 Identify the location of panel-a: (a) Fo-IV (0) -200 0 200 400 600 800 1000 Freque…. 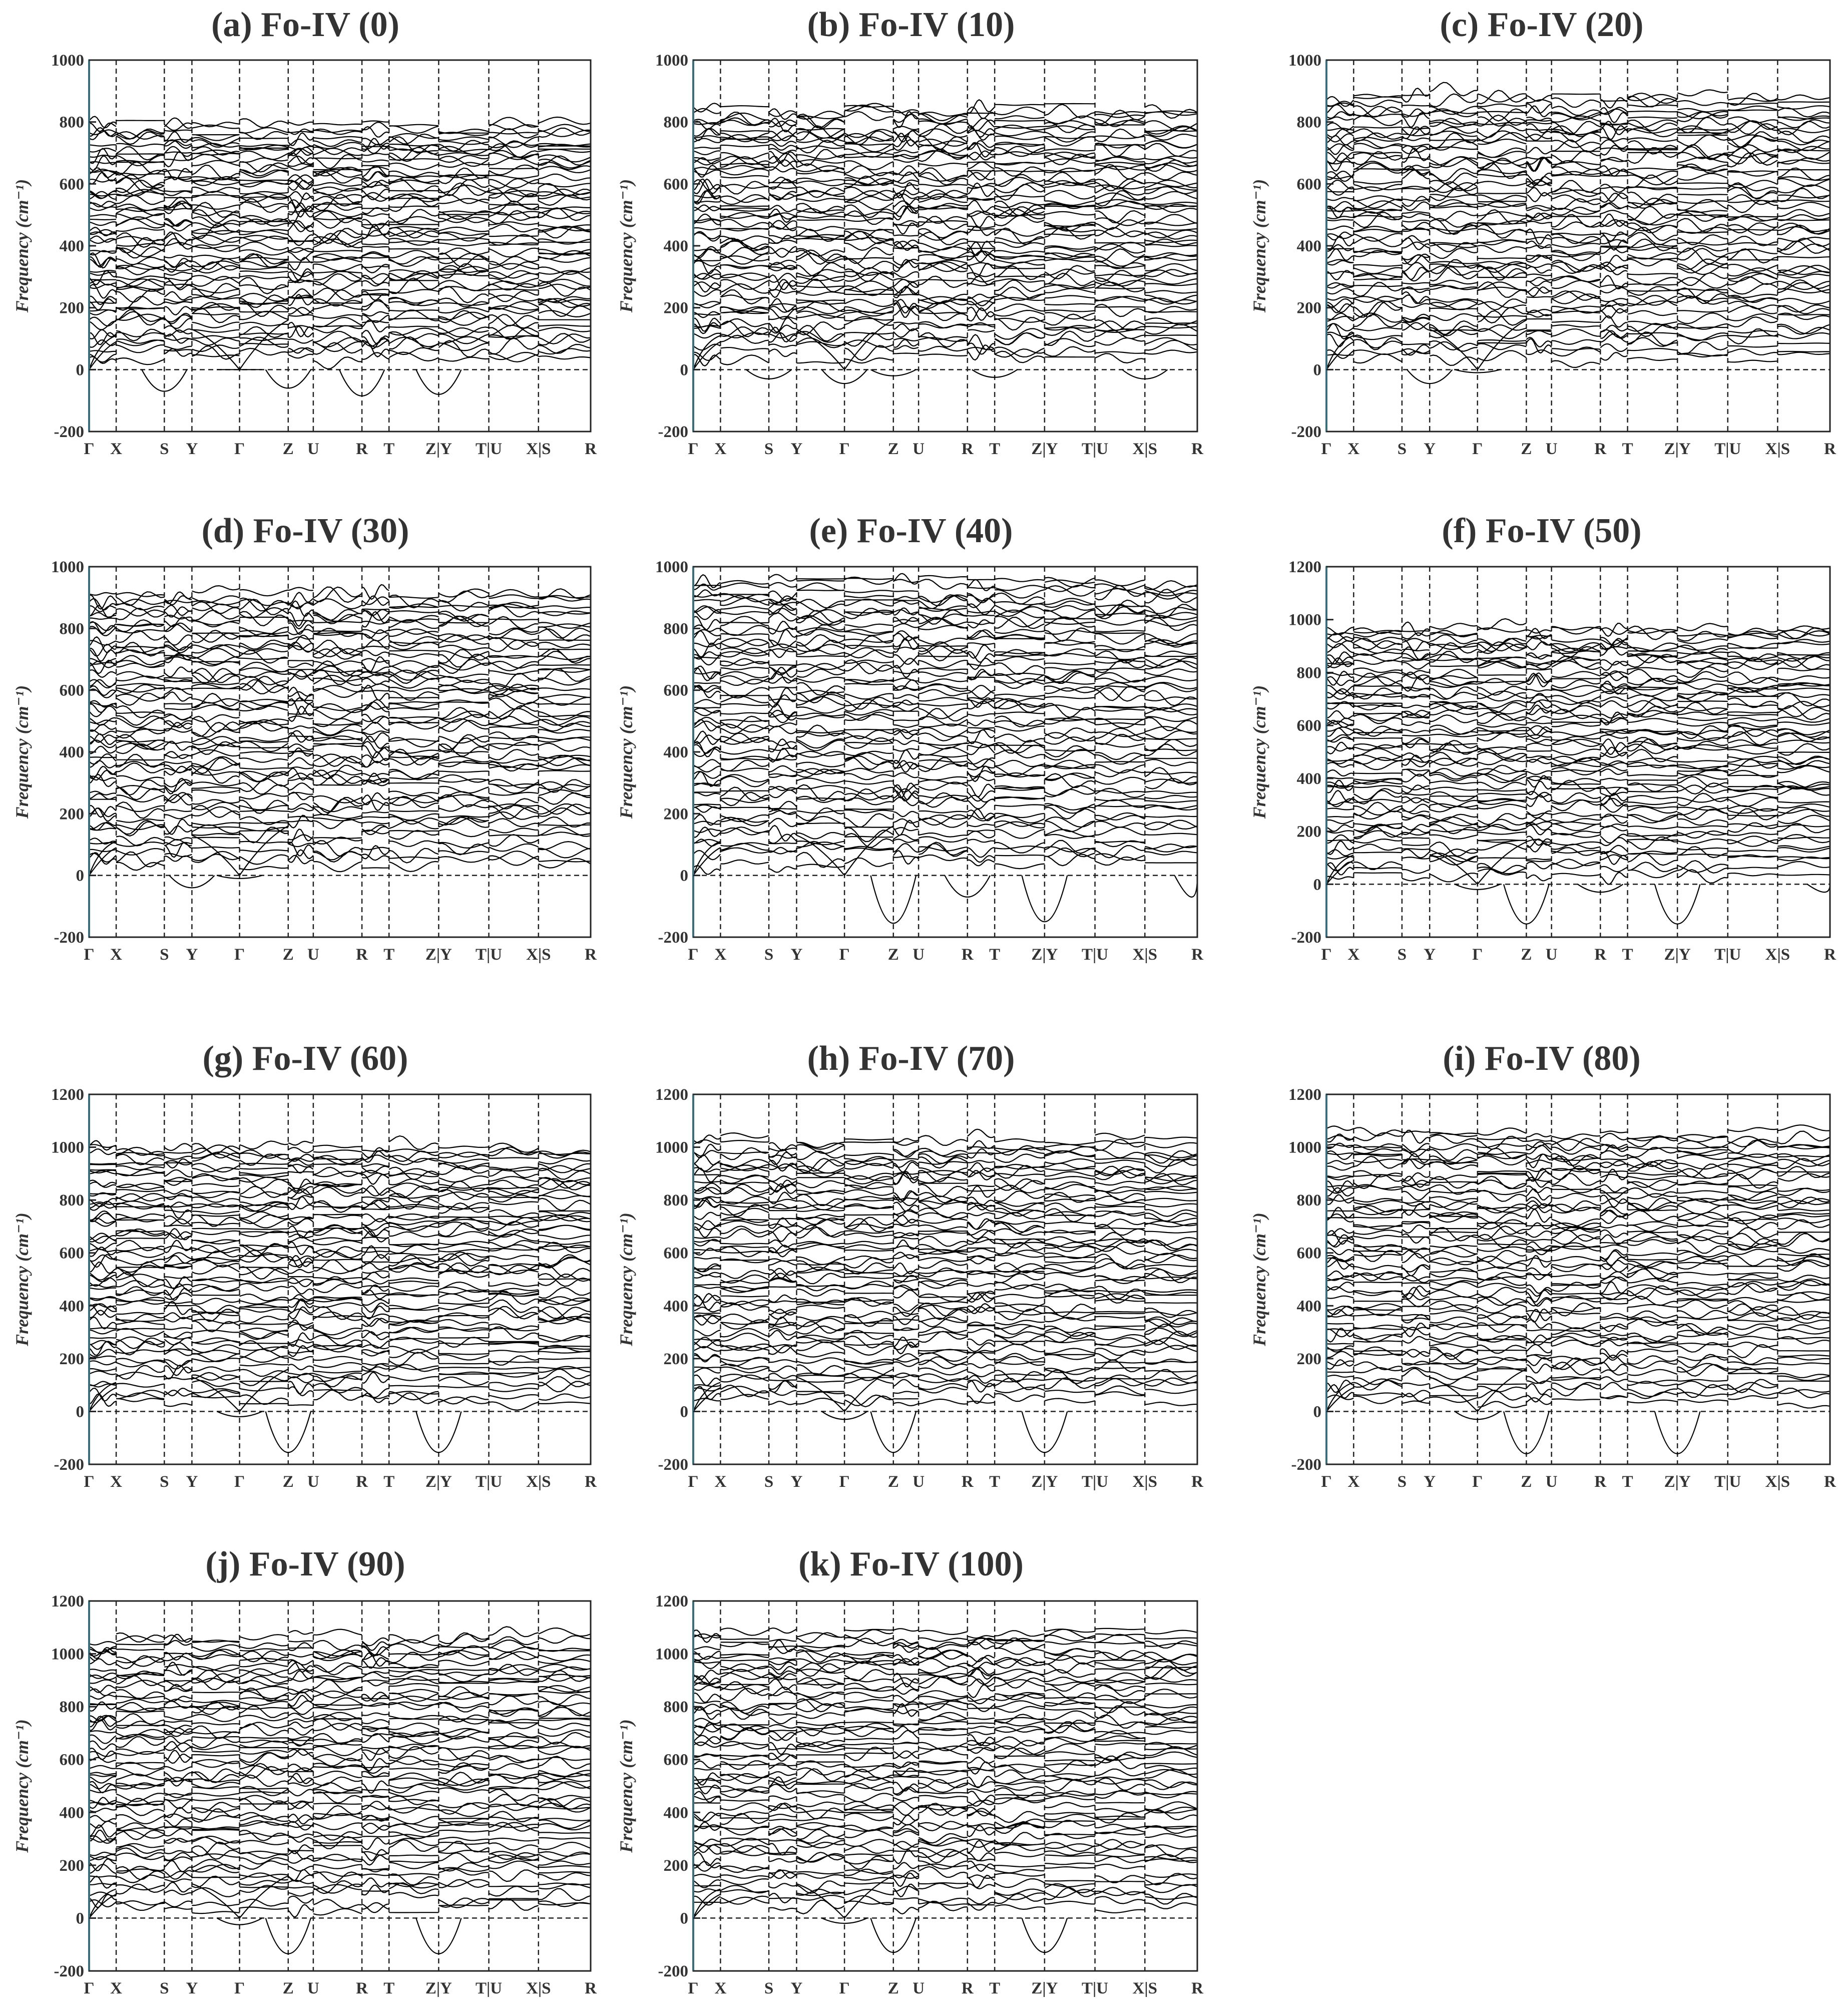
(304, 232).